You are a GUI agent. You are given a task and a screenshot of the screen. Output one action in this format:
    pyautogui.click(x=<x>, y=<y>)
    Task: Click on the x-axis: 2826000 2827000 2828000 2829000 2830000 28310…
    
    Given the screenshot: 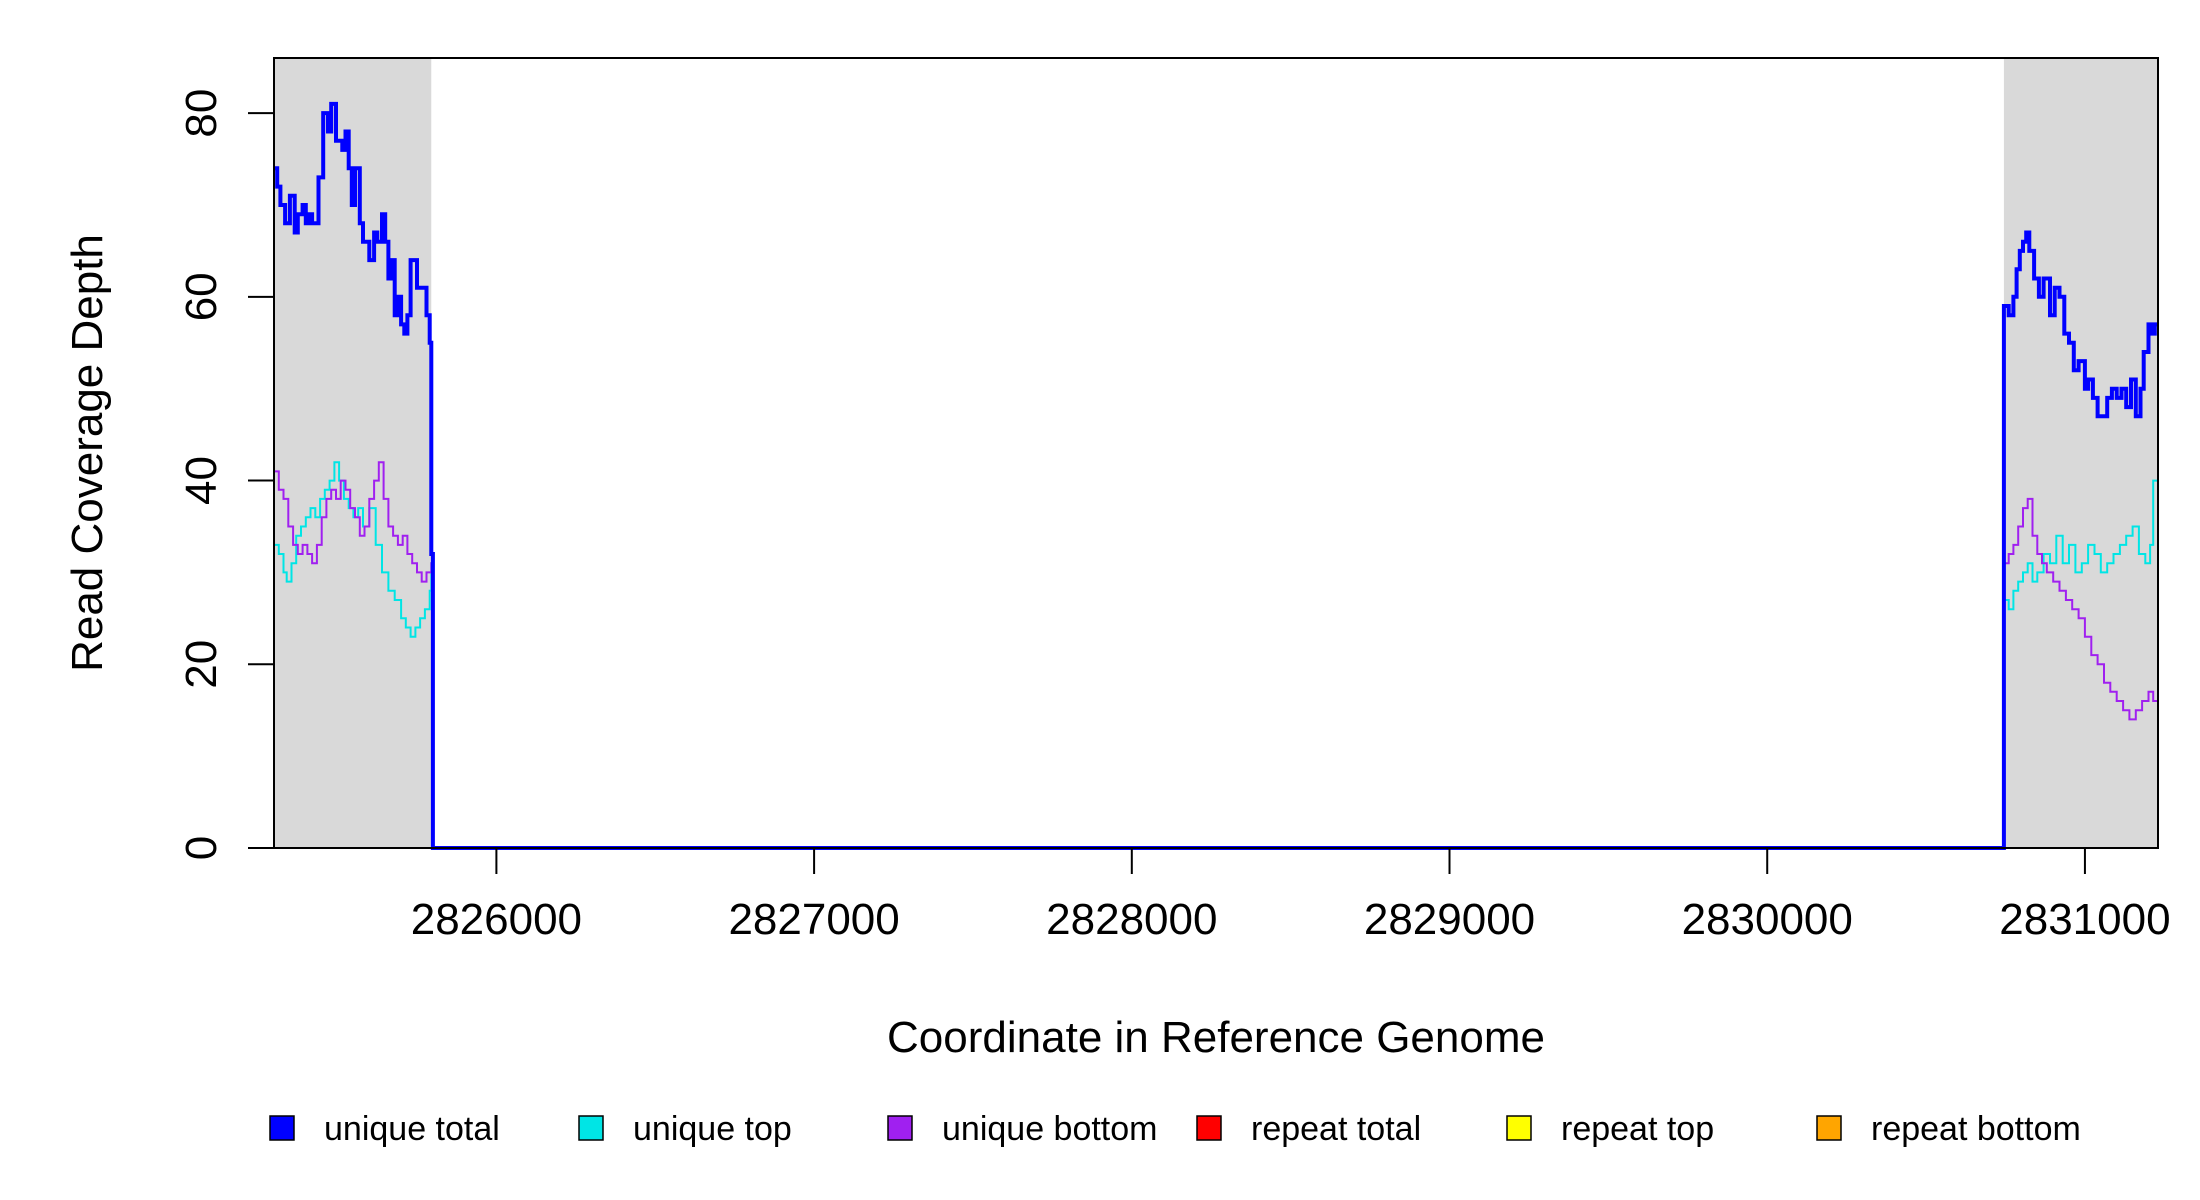 What is the action you would take?
    pyautogui.click(x=1291, y=895)
    